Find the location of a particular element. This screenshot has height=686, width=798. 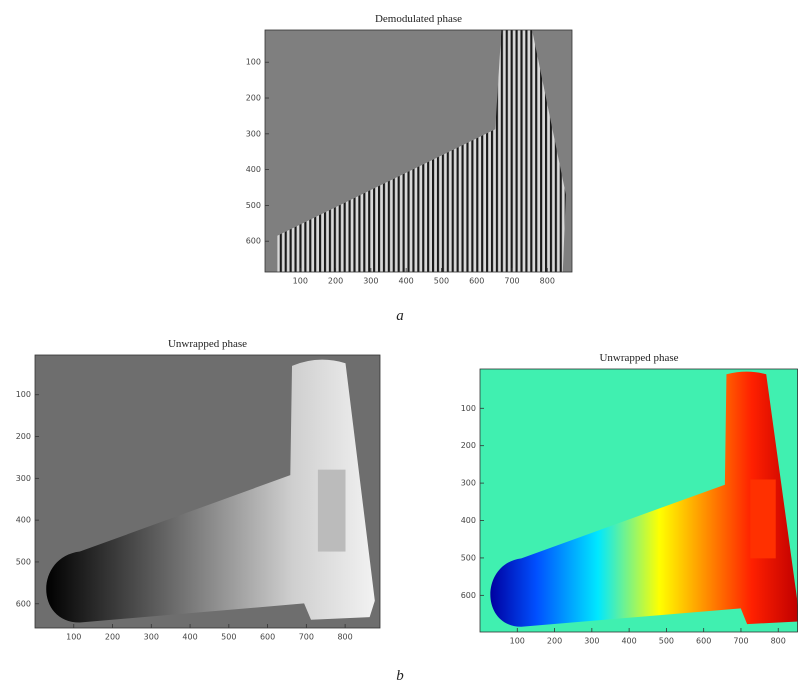

panel-title: Demodulated phase is located at coordinates (418, 19).